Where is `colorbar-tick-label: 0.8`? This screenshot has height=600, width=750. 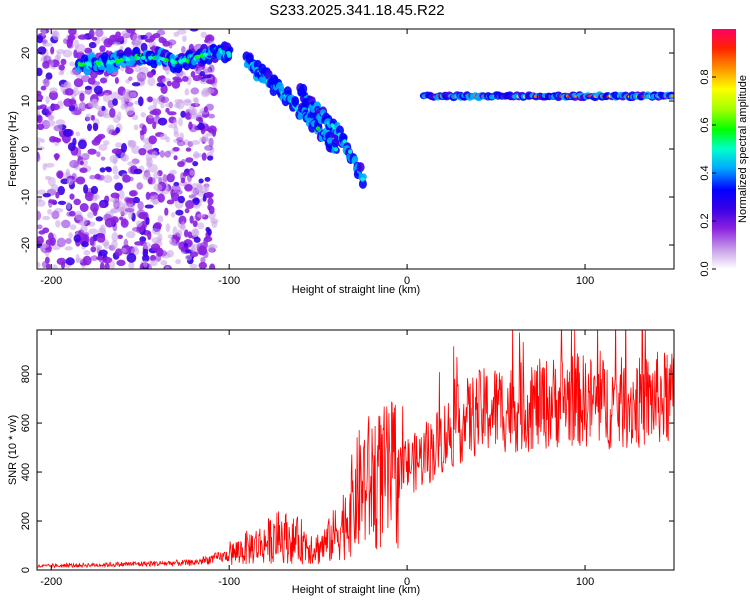 colorbar-tick-label: 0.8 is located at coordinates (705, 76).